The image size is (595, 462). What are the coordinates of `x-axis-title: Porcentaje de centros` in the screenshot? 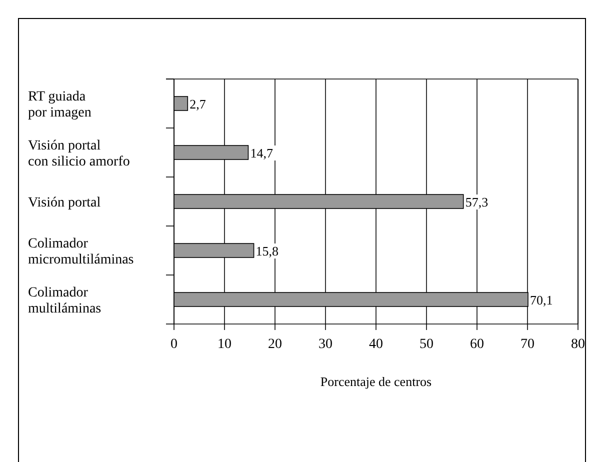 It's located at (376, 381).